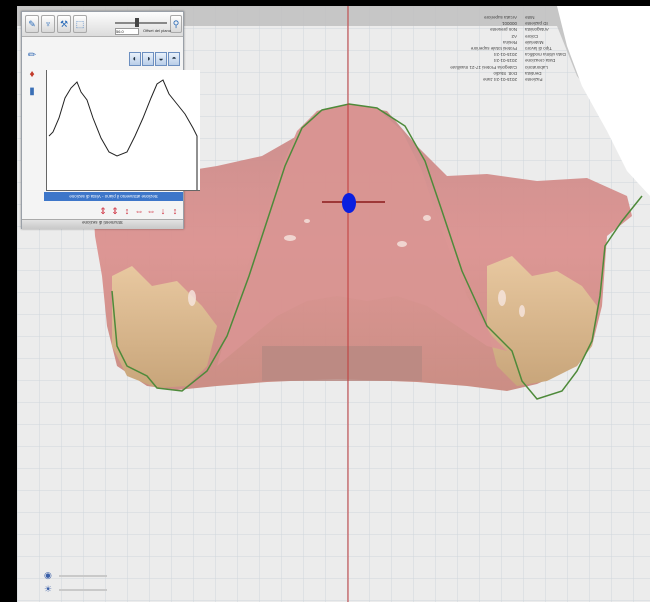  What do you see at coordinates (48, 24) in the screenshot?
I see `tooth-tool-icon: ♆` at bounding box center [48, 24].